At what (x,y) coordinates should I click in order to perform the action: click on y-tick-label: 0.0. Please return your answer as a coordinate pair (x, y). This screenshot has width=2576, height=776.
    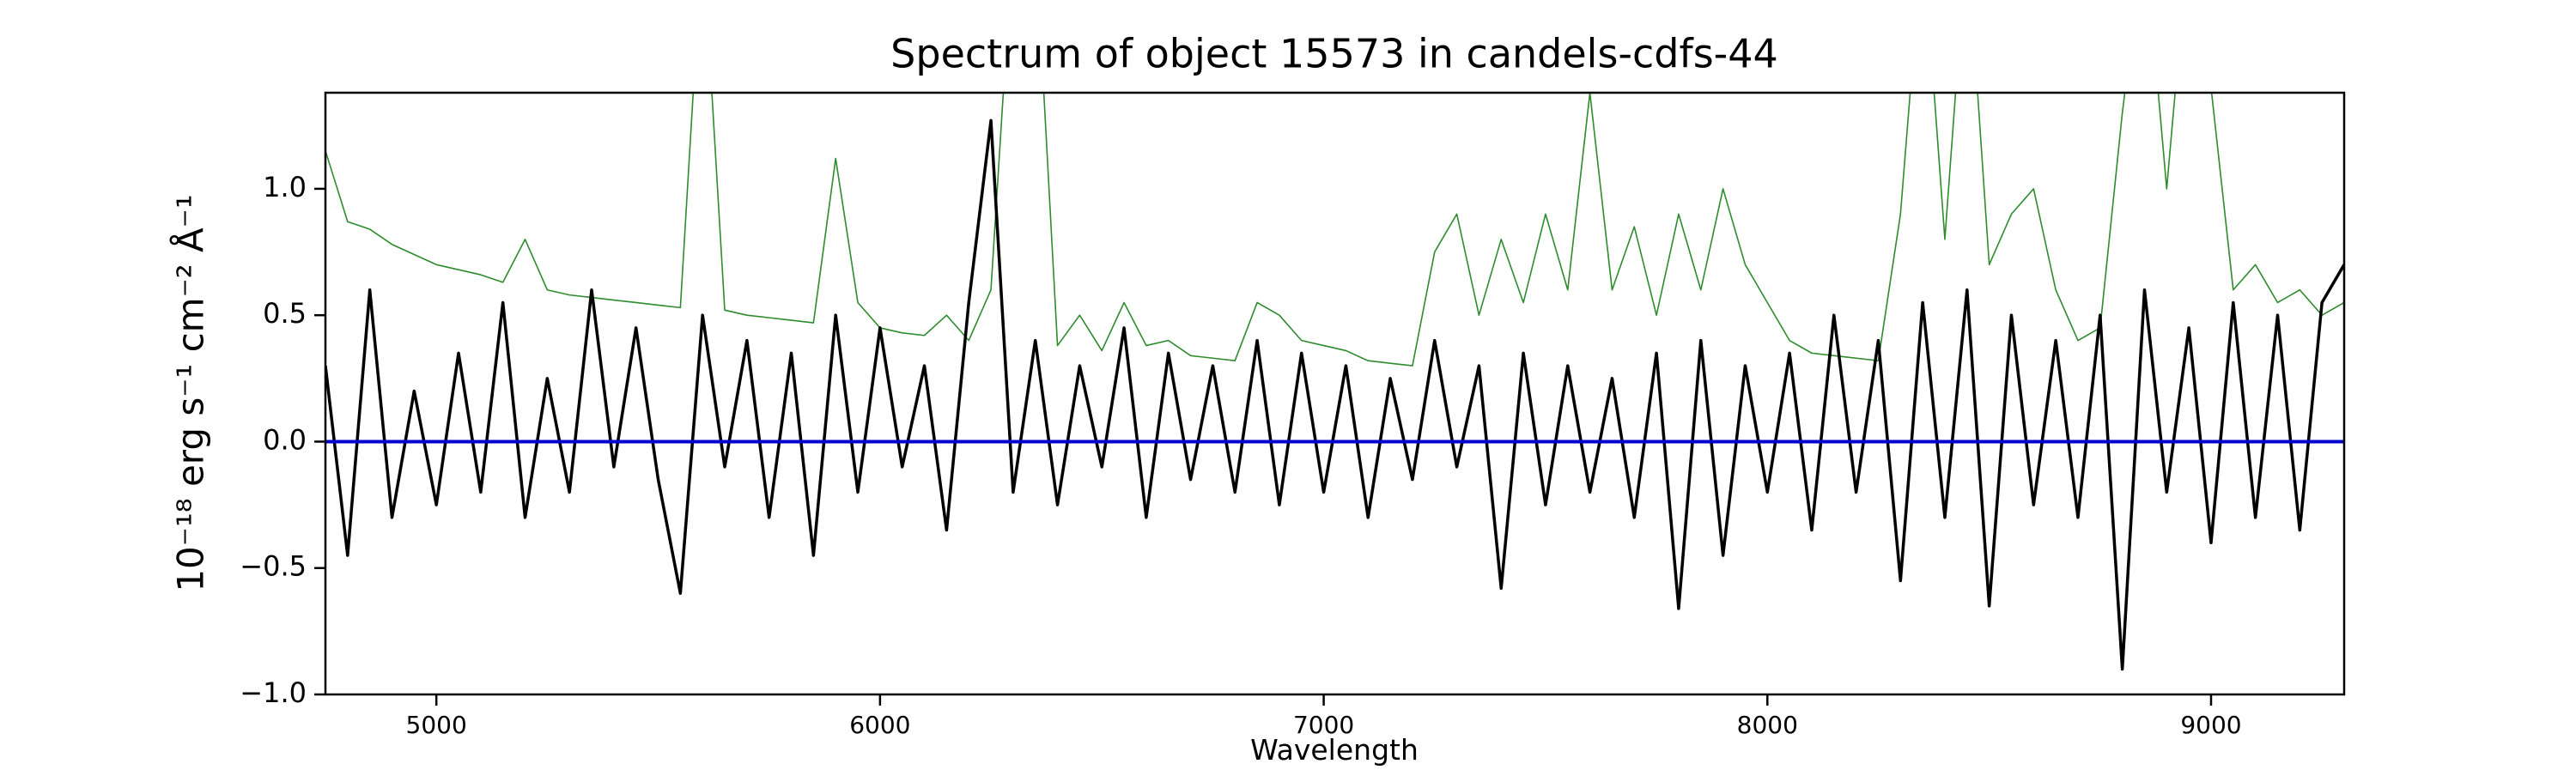
    Looking at the image, I should click on (285, 440).